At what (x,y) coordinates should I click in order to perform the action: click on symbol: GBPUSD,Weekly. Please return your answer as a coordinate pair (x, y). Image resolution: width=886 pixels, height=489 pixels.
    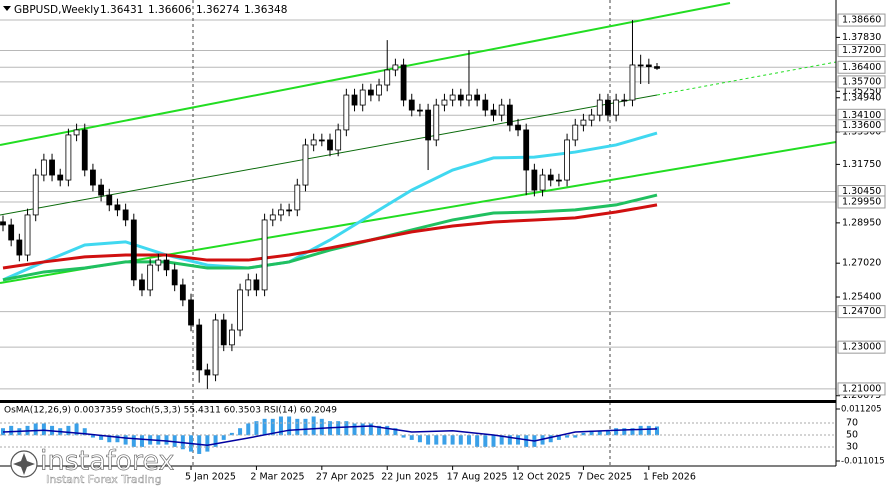
    Looking at the image, I should click on (56, 10).